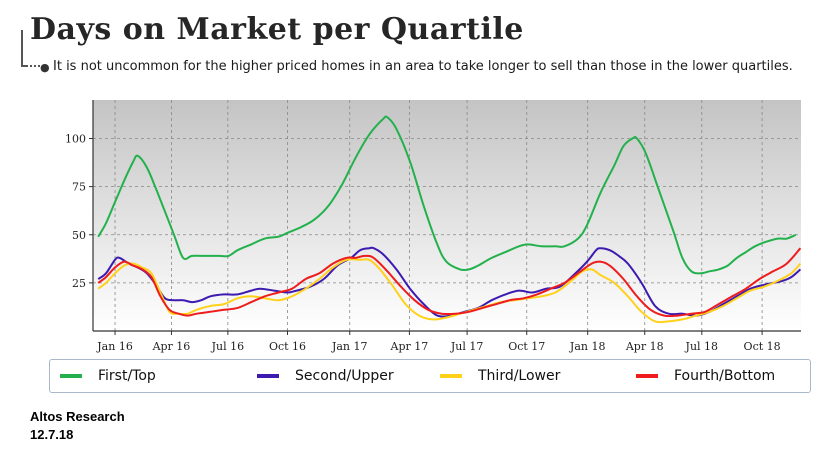 The width and height of the screenshot is (835, 457). I want to click on y-tick-label: 75, so click(79, 187).